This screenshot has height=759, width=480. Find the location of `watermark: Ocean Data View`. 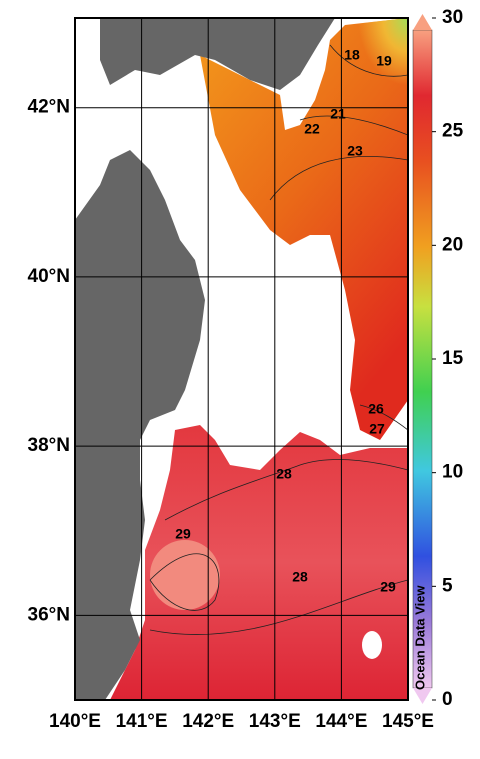

watermark: Ocean Data View is located at coordinates (419, 637).